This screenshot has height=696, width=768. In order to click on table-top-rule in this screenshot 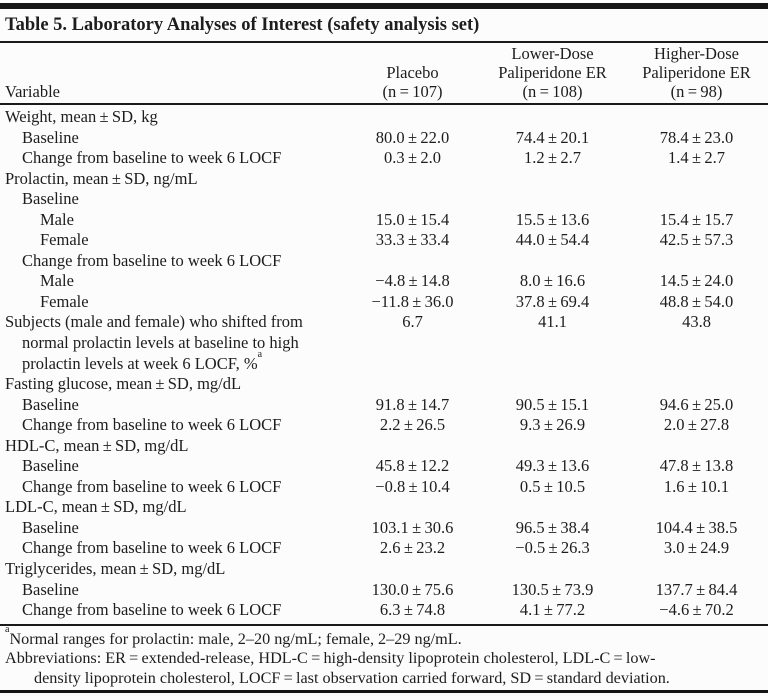, I will do `click(384, 6)`.